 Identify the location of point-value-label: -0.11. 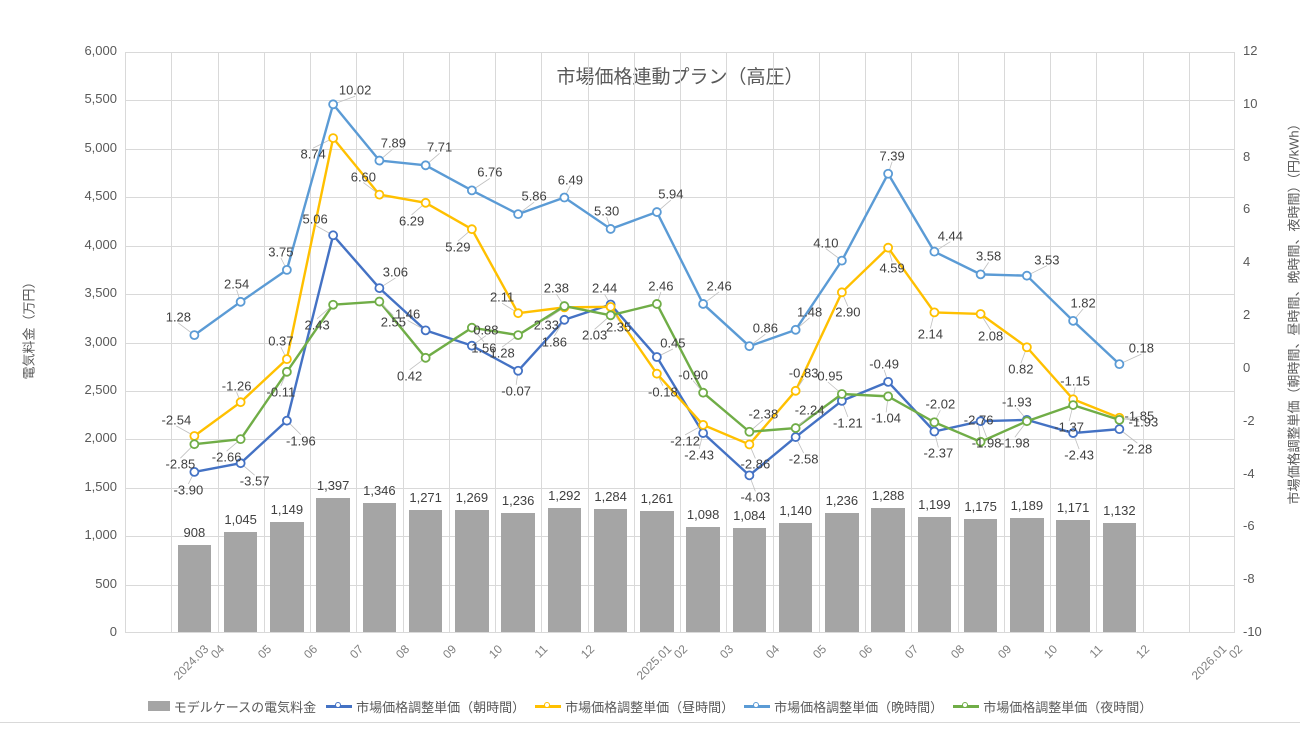
(281, 392).